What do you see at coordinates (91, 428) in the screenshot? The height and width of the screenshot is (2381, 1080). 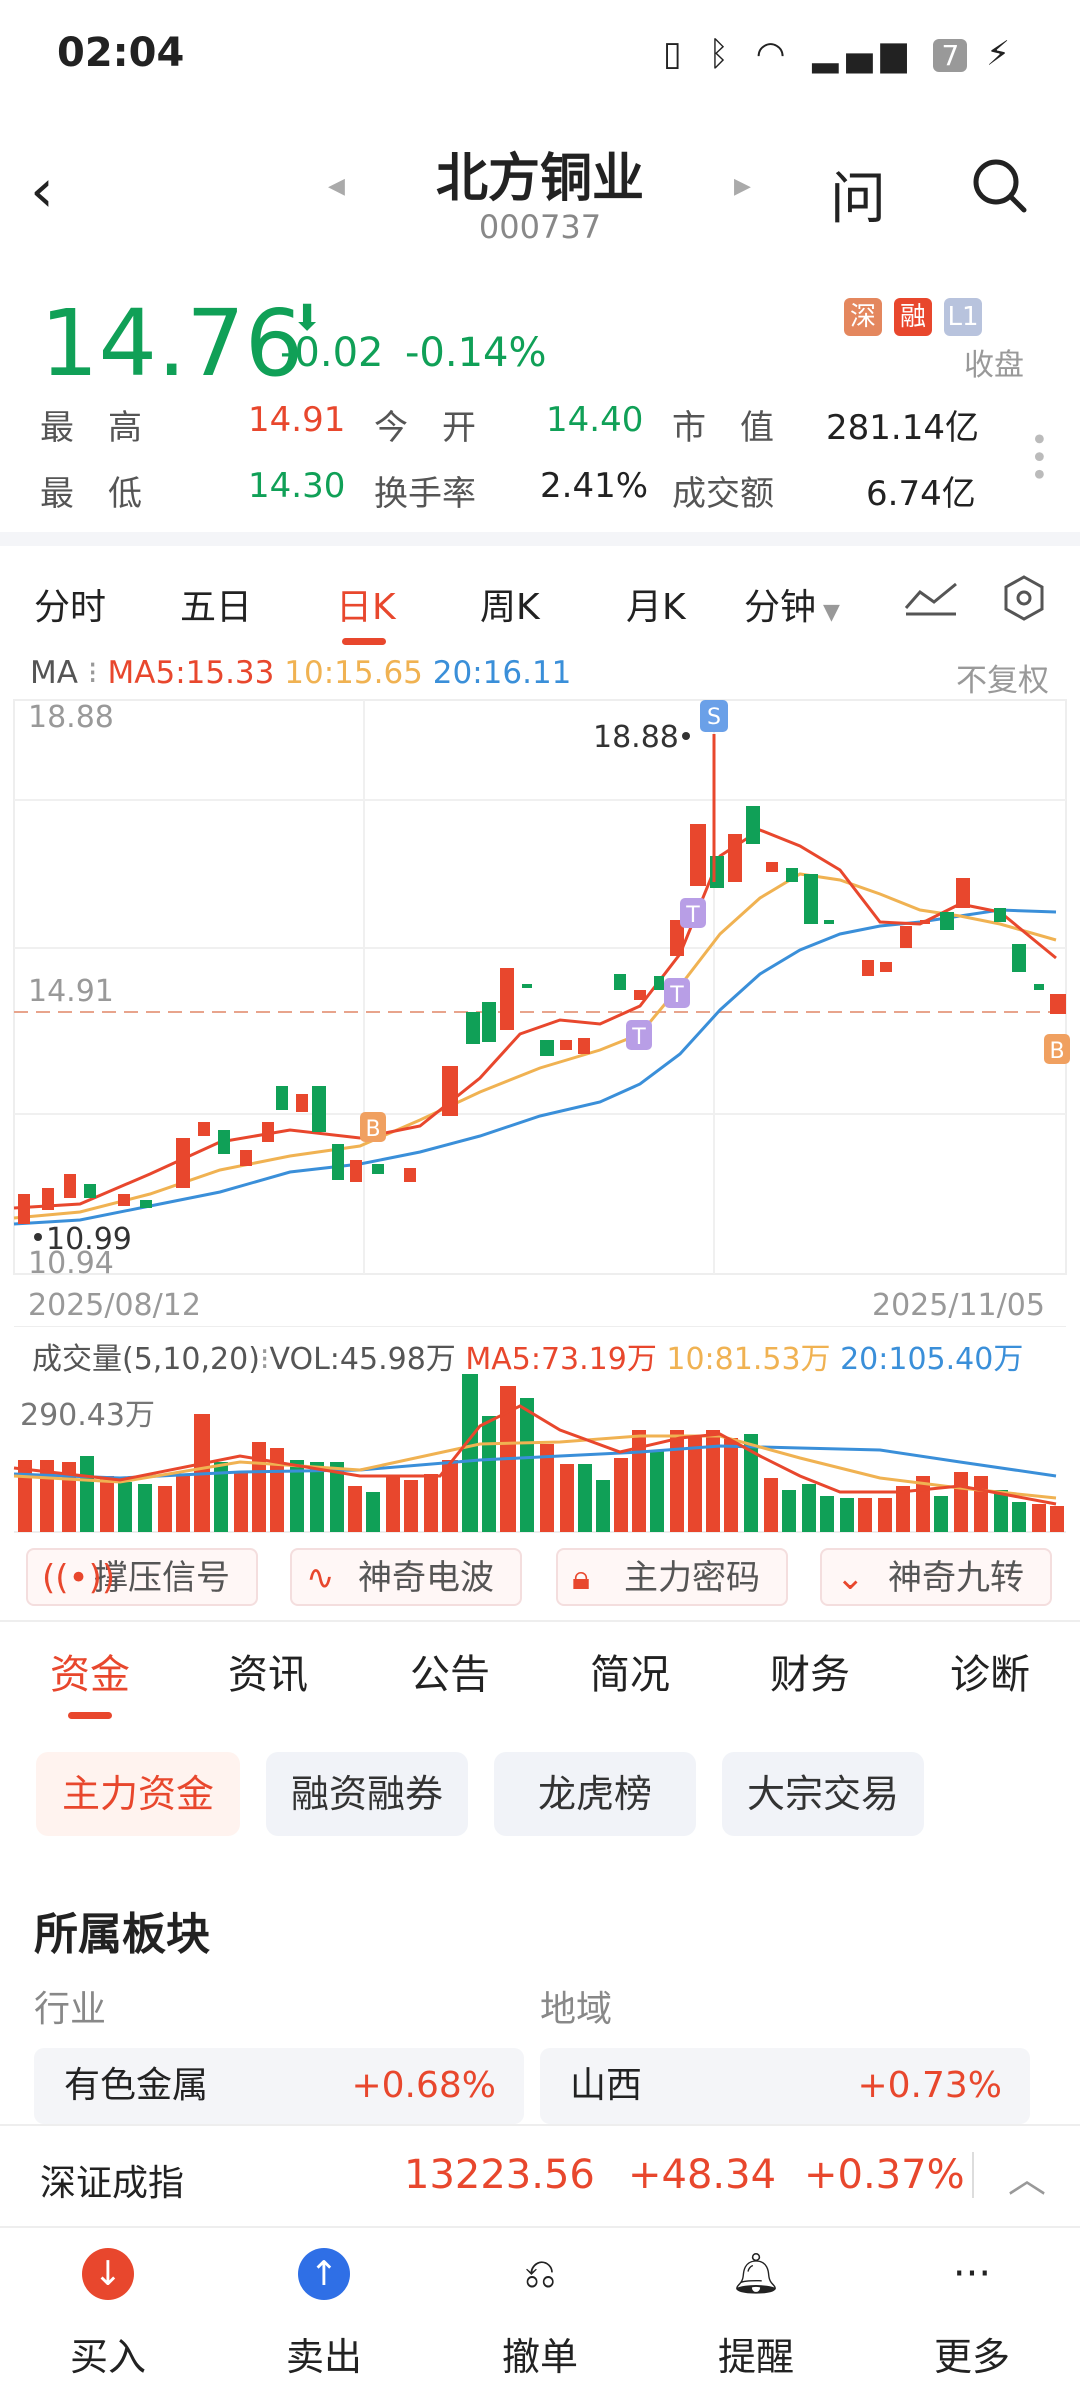 I see `high-label: 最 高` at bounding box center [91, 428].